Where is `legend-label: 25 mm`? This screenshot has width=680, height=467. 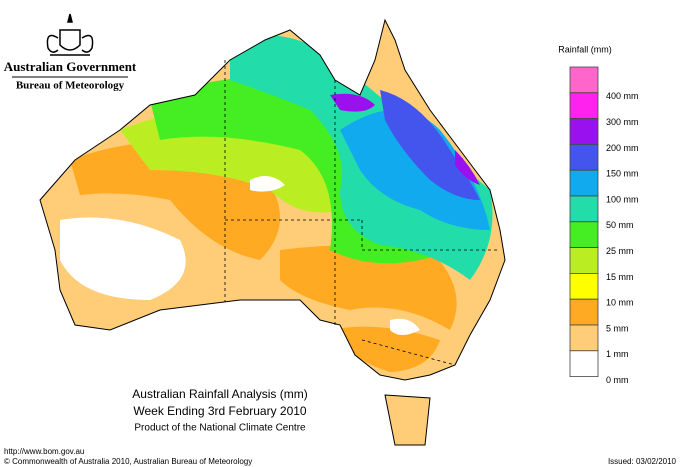 legend-label: 25 mm is located at coordinates (620, 251).